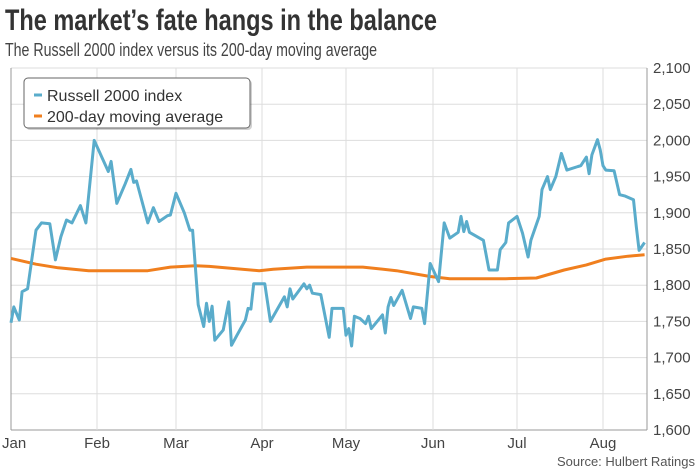 The image size is (700, 471). I want to click on chart-title: The market’s fate hangs in the balance, so click(221, 20).